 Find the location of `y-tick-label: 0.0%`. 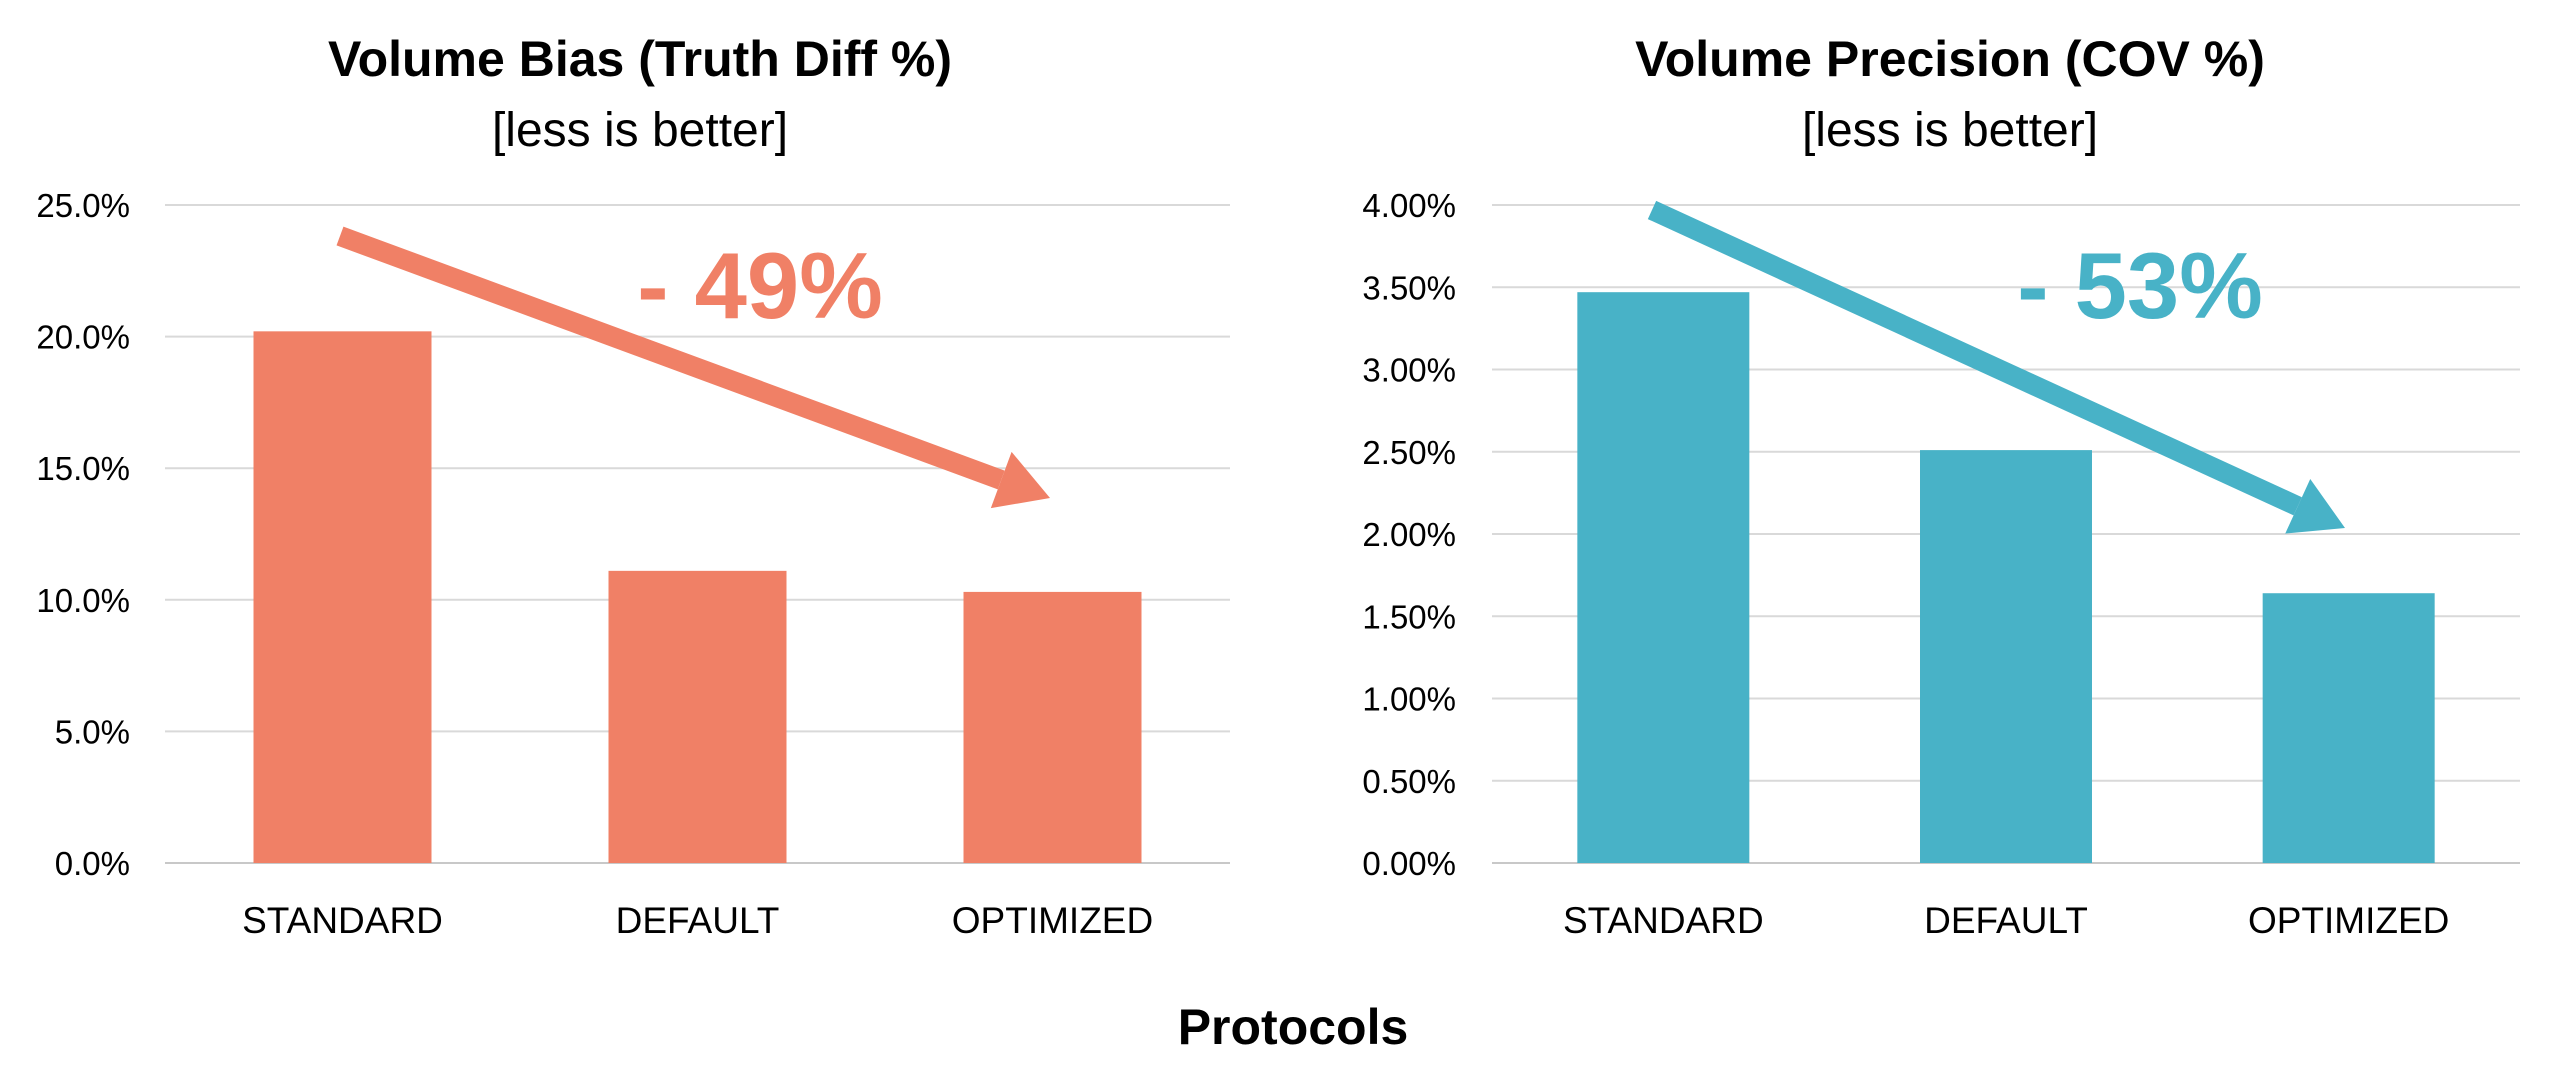

y-tick-label: 0.0% is located at coordinates (92, 863).